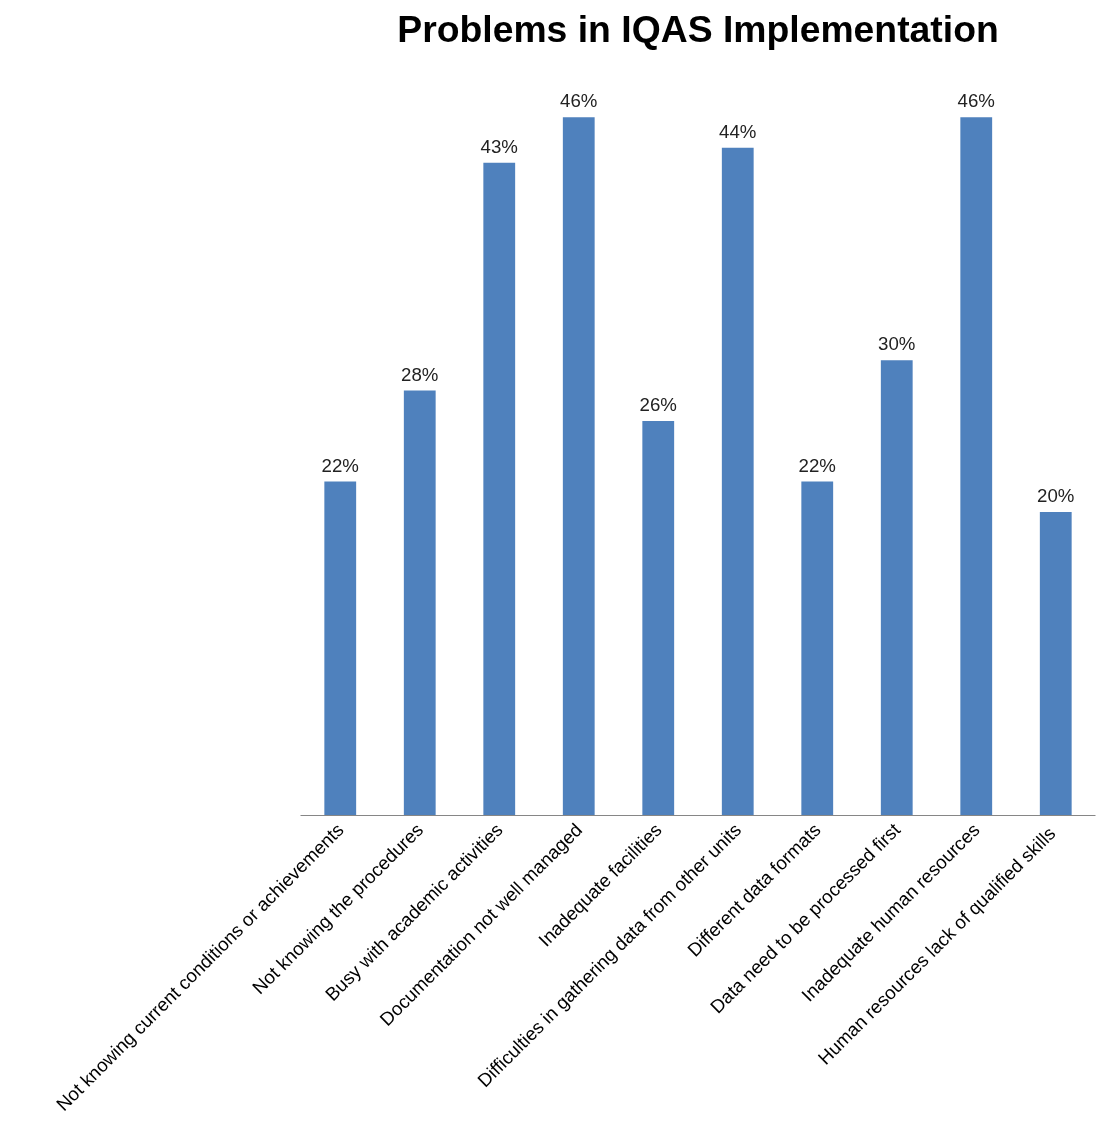  What do you see at coordinates (1056, 495) in the screenshot?
I see `data-label: 20%` at bounding box center [1056, 495].